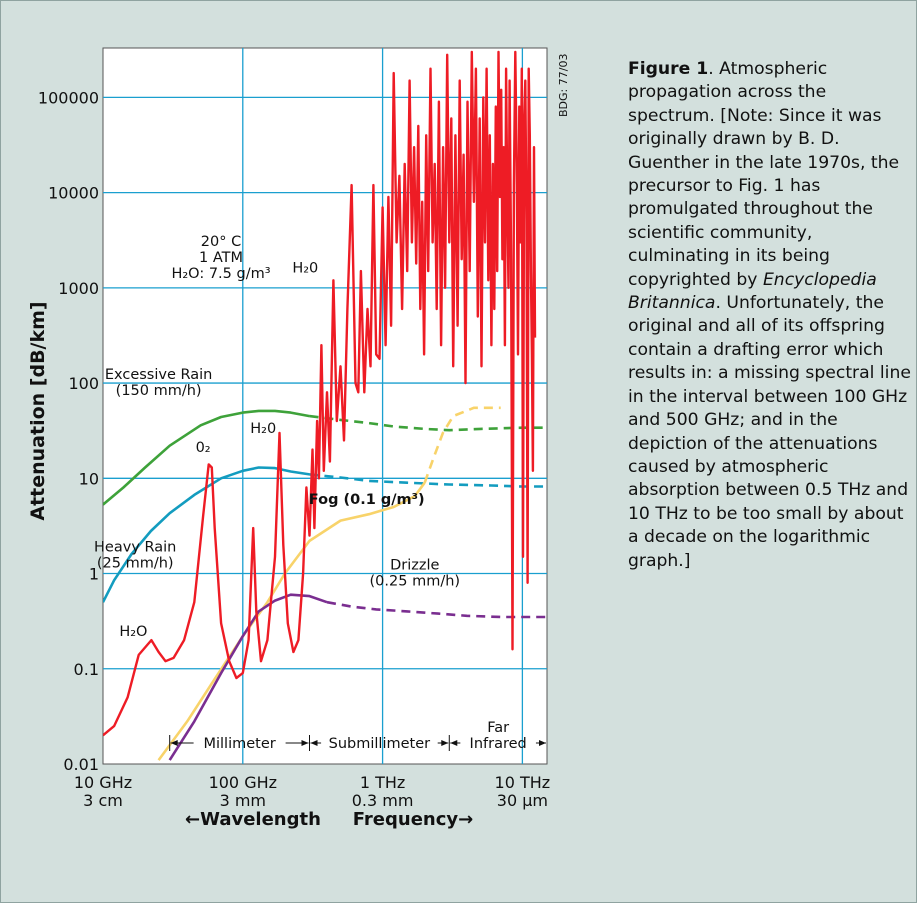  Describe the element at coordinates (206, 457) in the screenshot. I see `excessive-rain-line` at that location.